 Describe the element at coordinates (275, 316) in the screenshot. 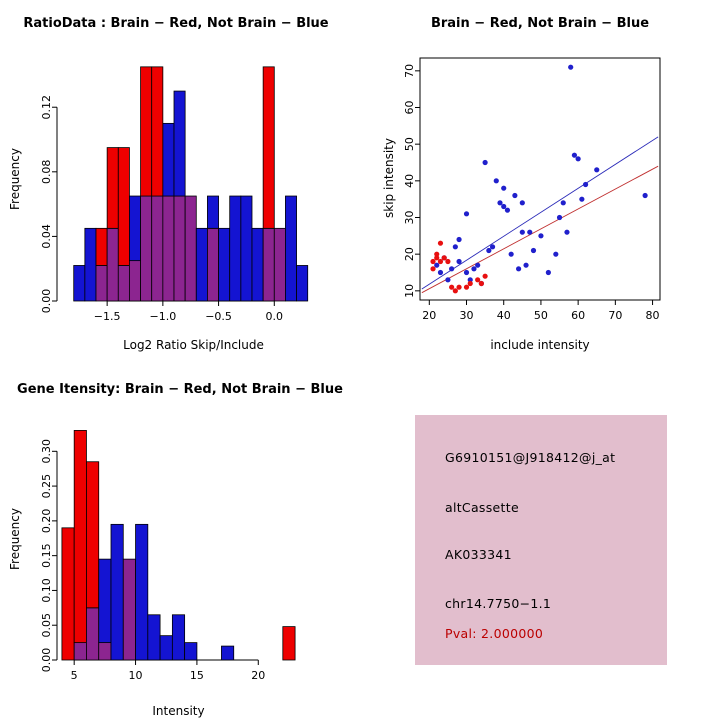

I see `svg-text: 0.0` at that location.